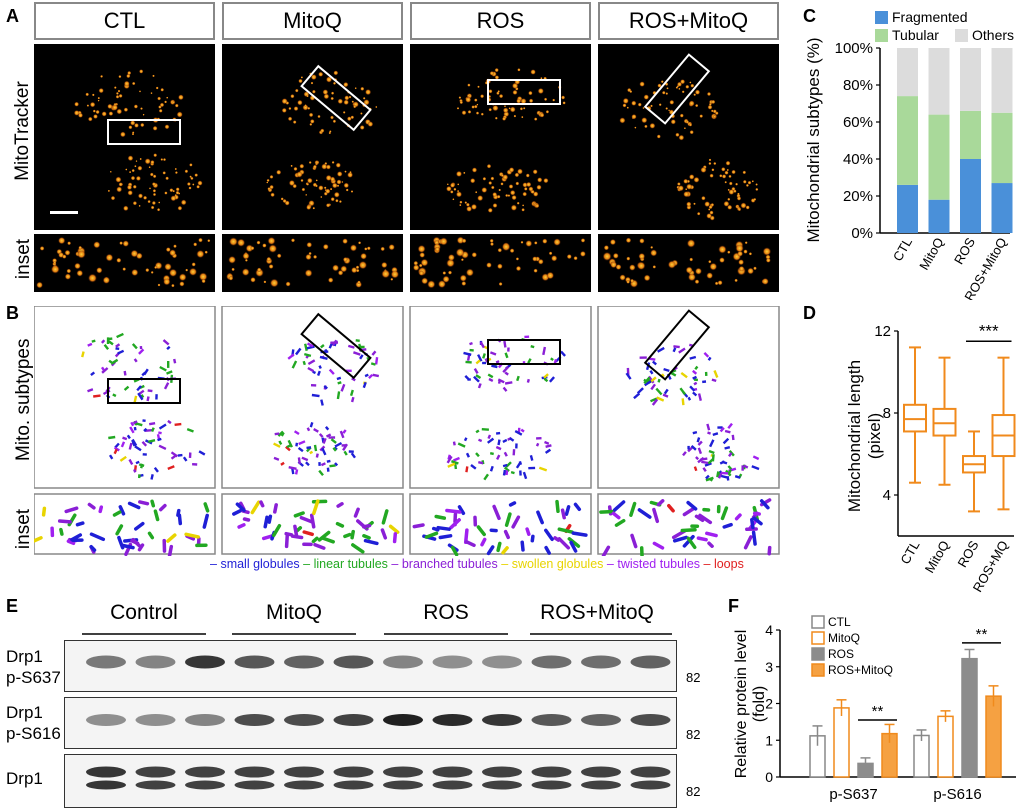 This screenshot has height=809, width=1020. What do you see at coordinates (969, 717) in the screenshot?
I see `f-bar-ros` at bounding box center [969, 717].